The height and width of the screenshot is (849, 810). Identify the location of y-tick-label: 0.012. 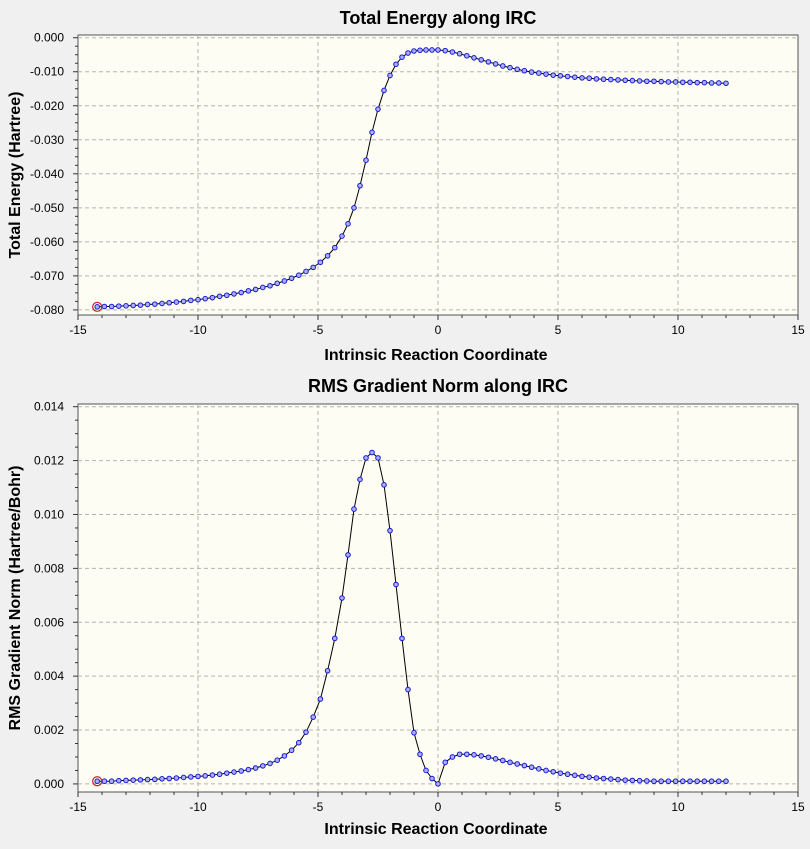
(49, 461).